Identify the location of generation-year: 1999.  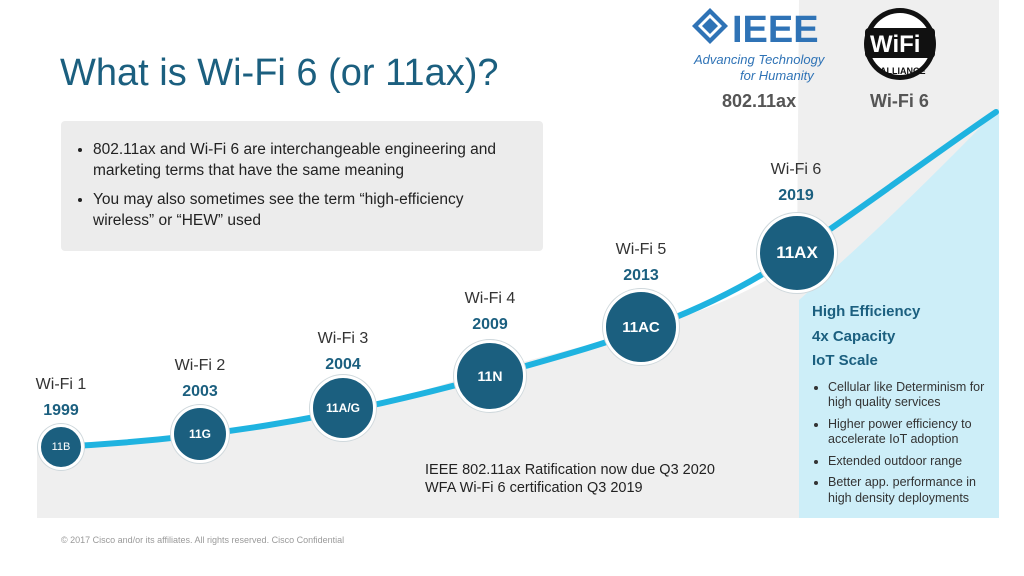
(61, 410).